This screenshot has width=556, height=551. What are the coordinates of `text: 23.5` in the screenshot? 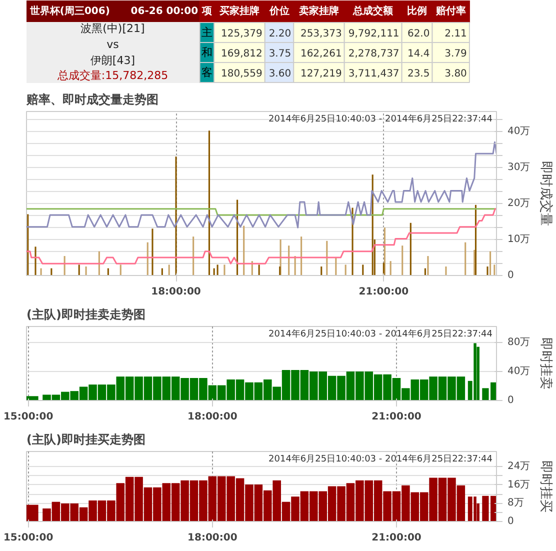 It's located at (418, 74).